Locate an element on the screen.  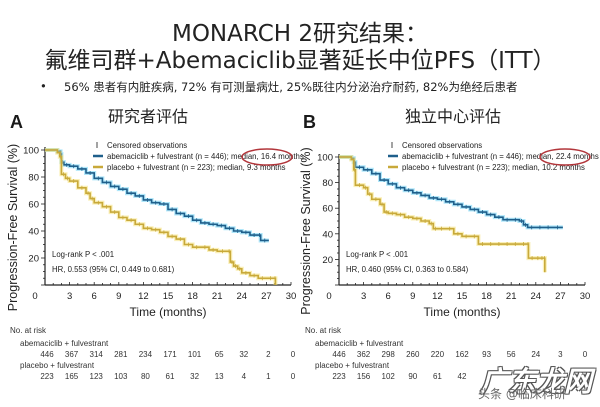
at-risk-value: 2 is located at coordinates (268, 354).